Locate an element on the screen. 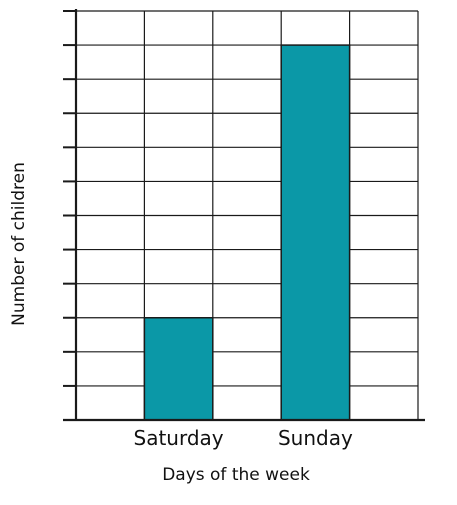 The image size is (457, 505). x-axis-category-labels: Saturday Sunday is located at coordinates (243, 438).